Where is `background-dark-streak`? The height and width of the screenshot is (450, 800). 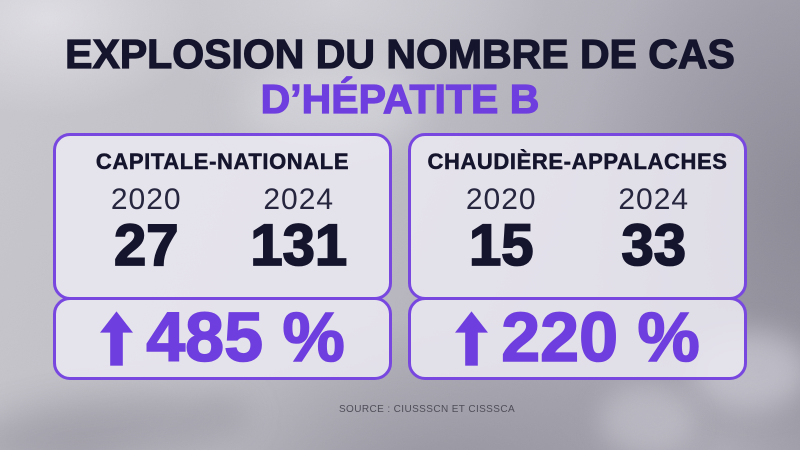
background-dark-streak is located at coordinates (126, 416).